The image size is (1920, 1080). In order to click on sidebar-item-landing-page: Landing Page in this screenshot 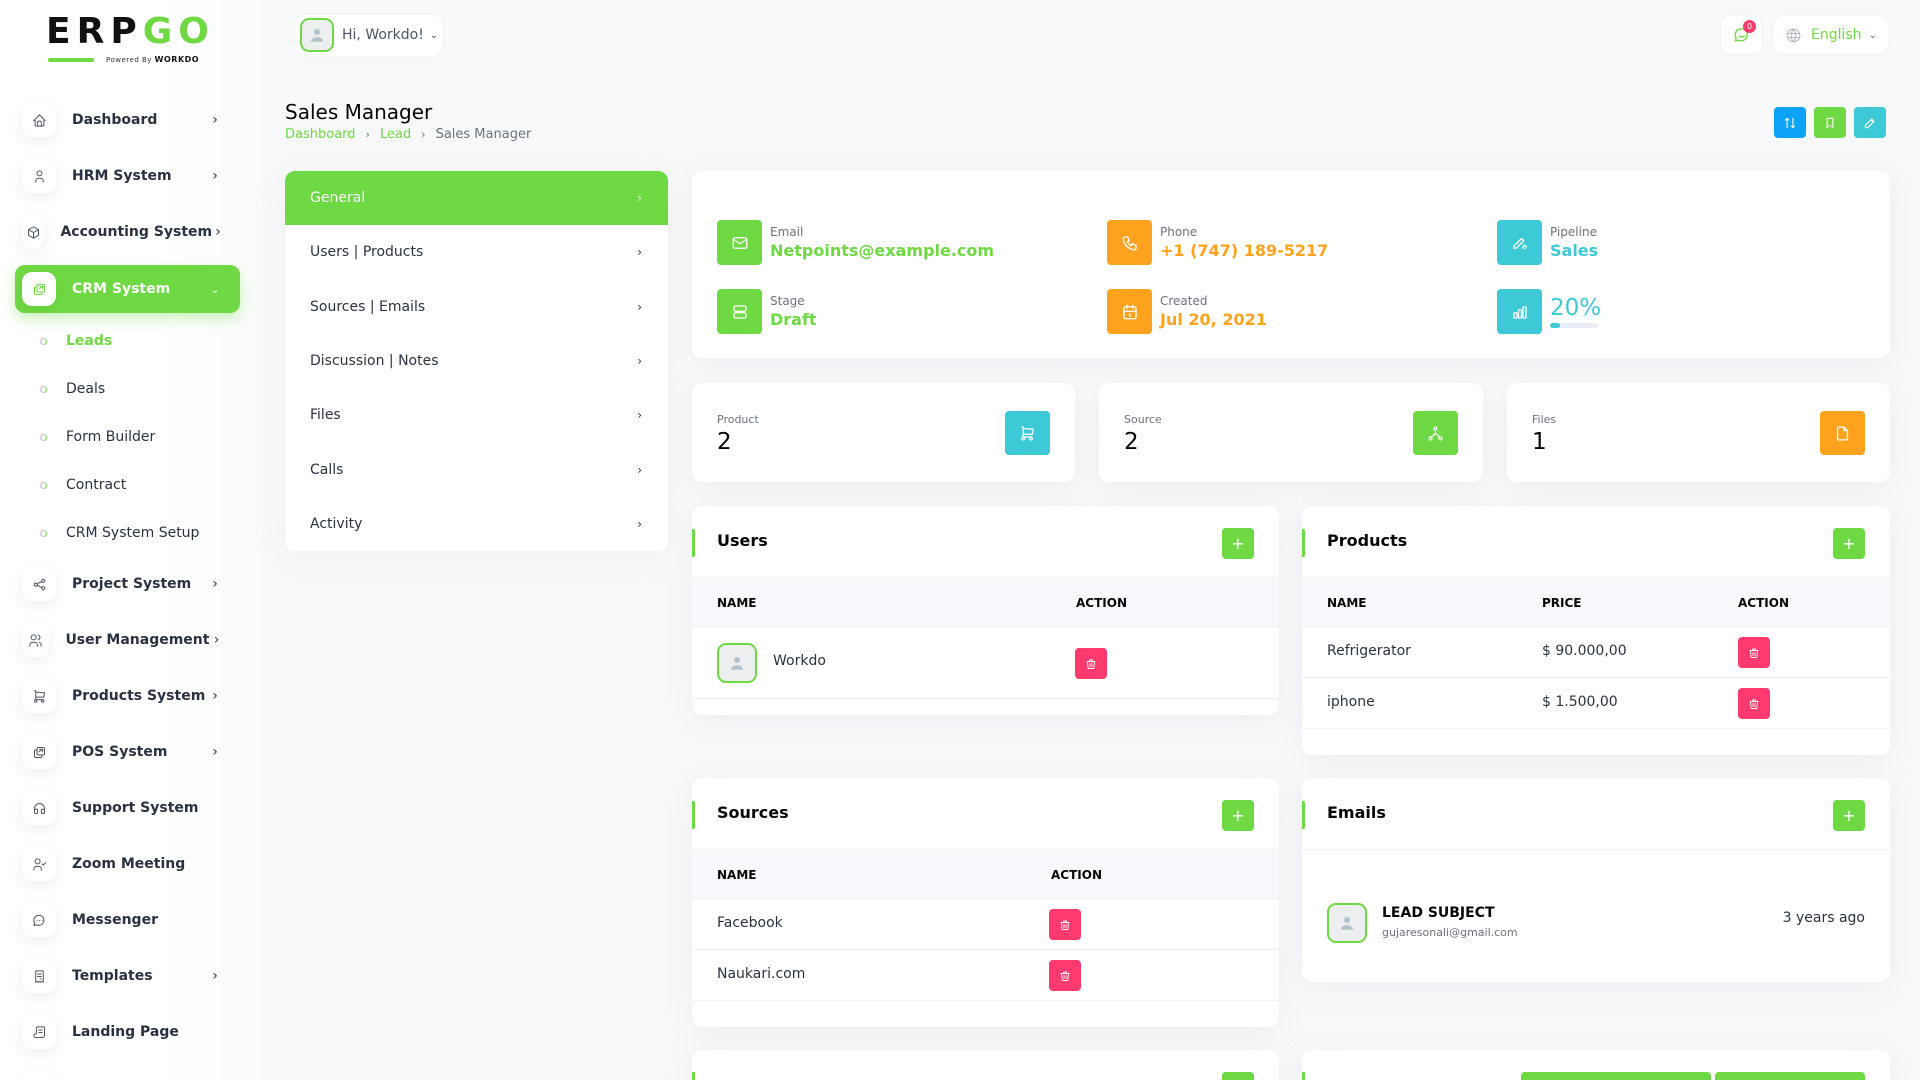, I will do `click(127, 1032)`.